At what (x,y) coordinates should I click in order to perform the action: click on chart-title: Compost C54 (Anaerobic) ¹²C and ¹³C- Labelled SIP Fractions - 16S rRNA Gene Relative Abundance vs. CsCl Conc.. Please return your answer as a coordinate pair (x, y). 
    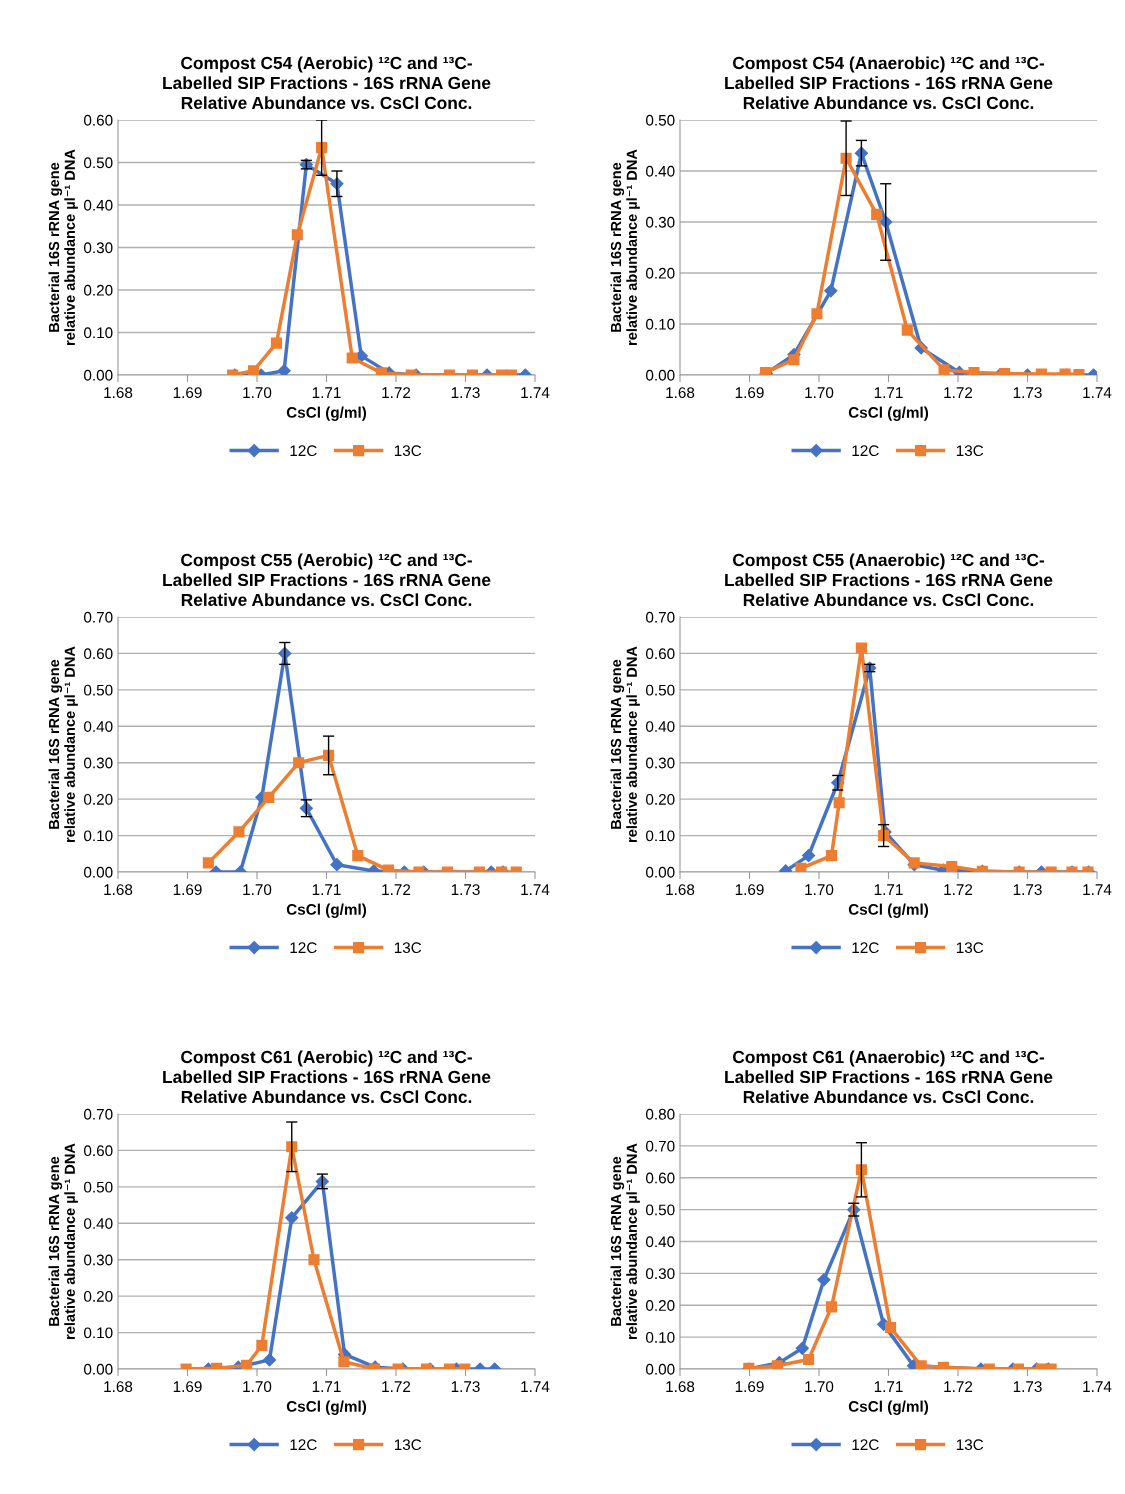
    Looking at the image, I should click on (889, 83).